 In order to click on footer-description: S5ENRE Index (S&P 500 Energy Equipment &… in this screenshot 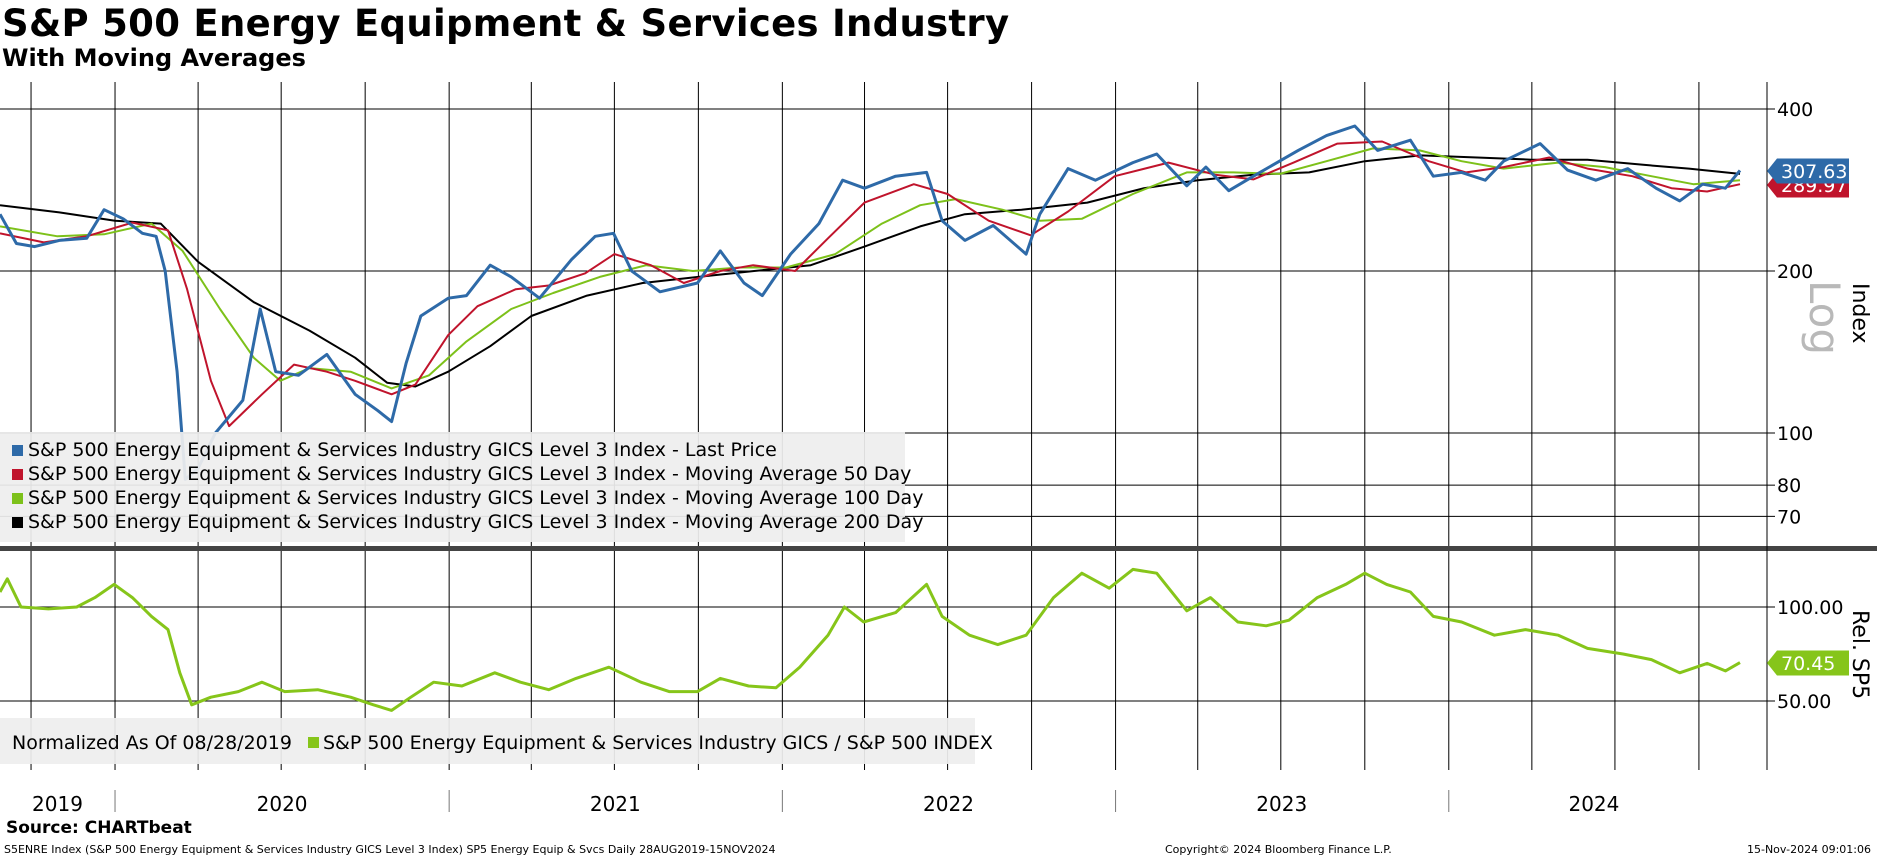, I will do `click(390, 849)`.